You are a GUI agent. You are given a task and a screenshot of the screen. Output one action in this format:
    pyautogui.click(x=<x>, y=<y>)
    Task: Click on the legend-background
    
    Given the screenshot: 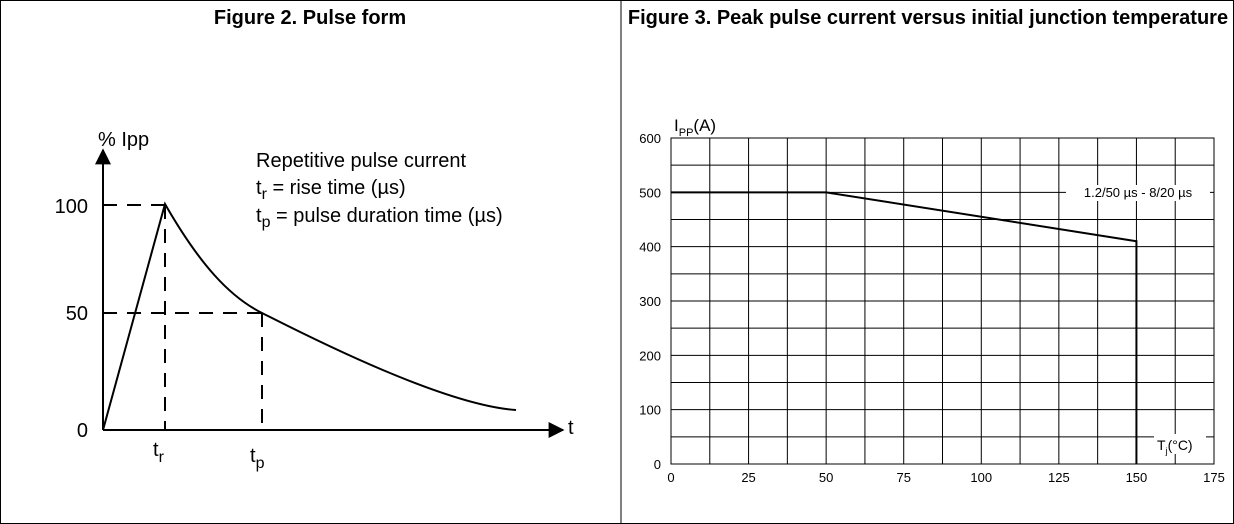 What is the action you would take?
    pyautogui.click(x=1138, y=193)
    